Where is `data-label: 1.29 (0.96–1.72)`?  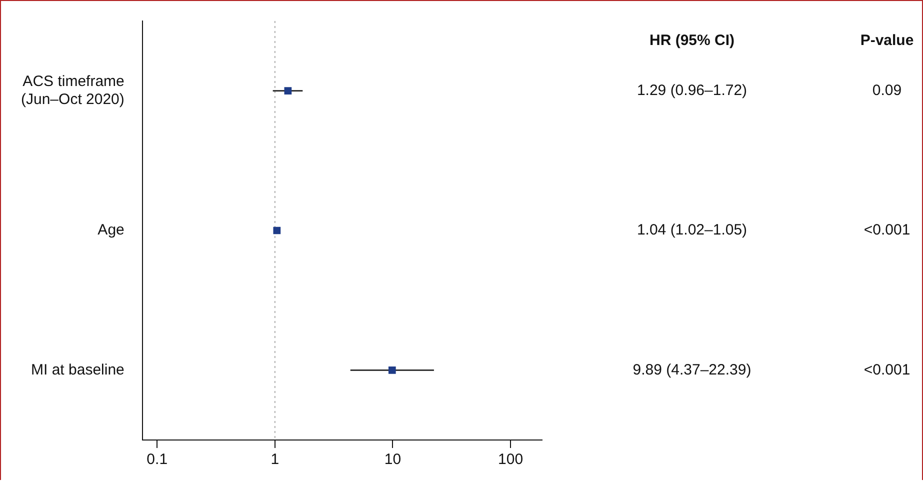 data-label: 1.29 (0.96–1.72) is located at coordinates (692, 90).